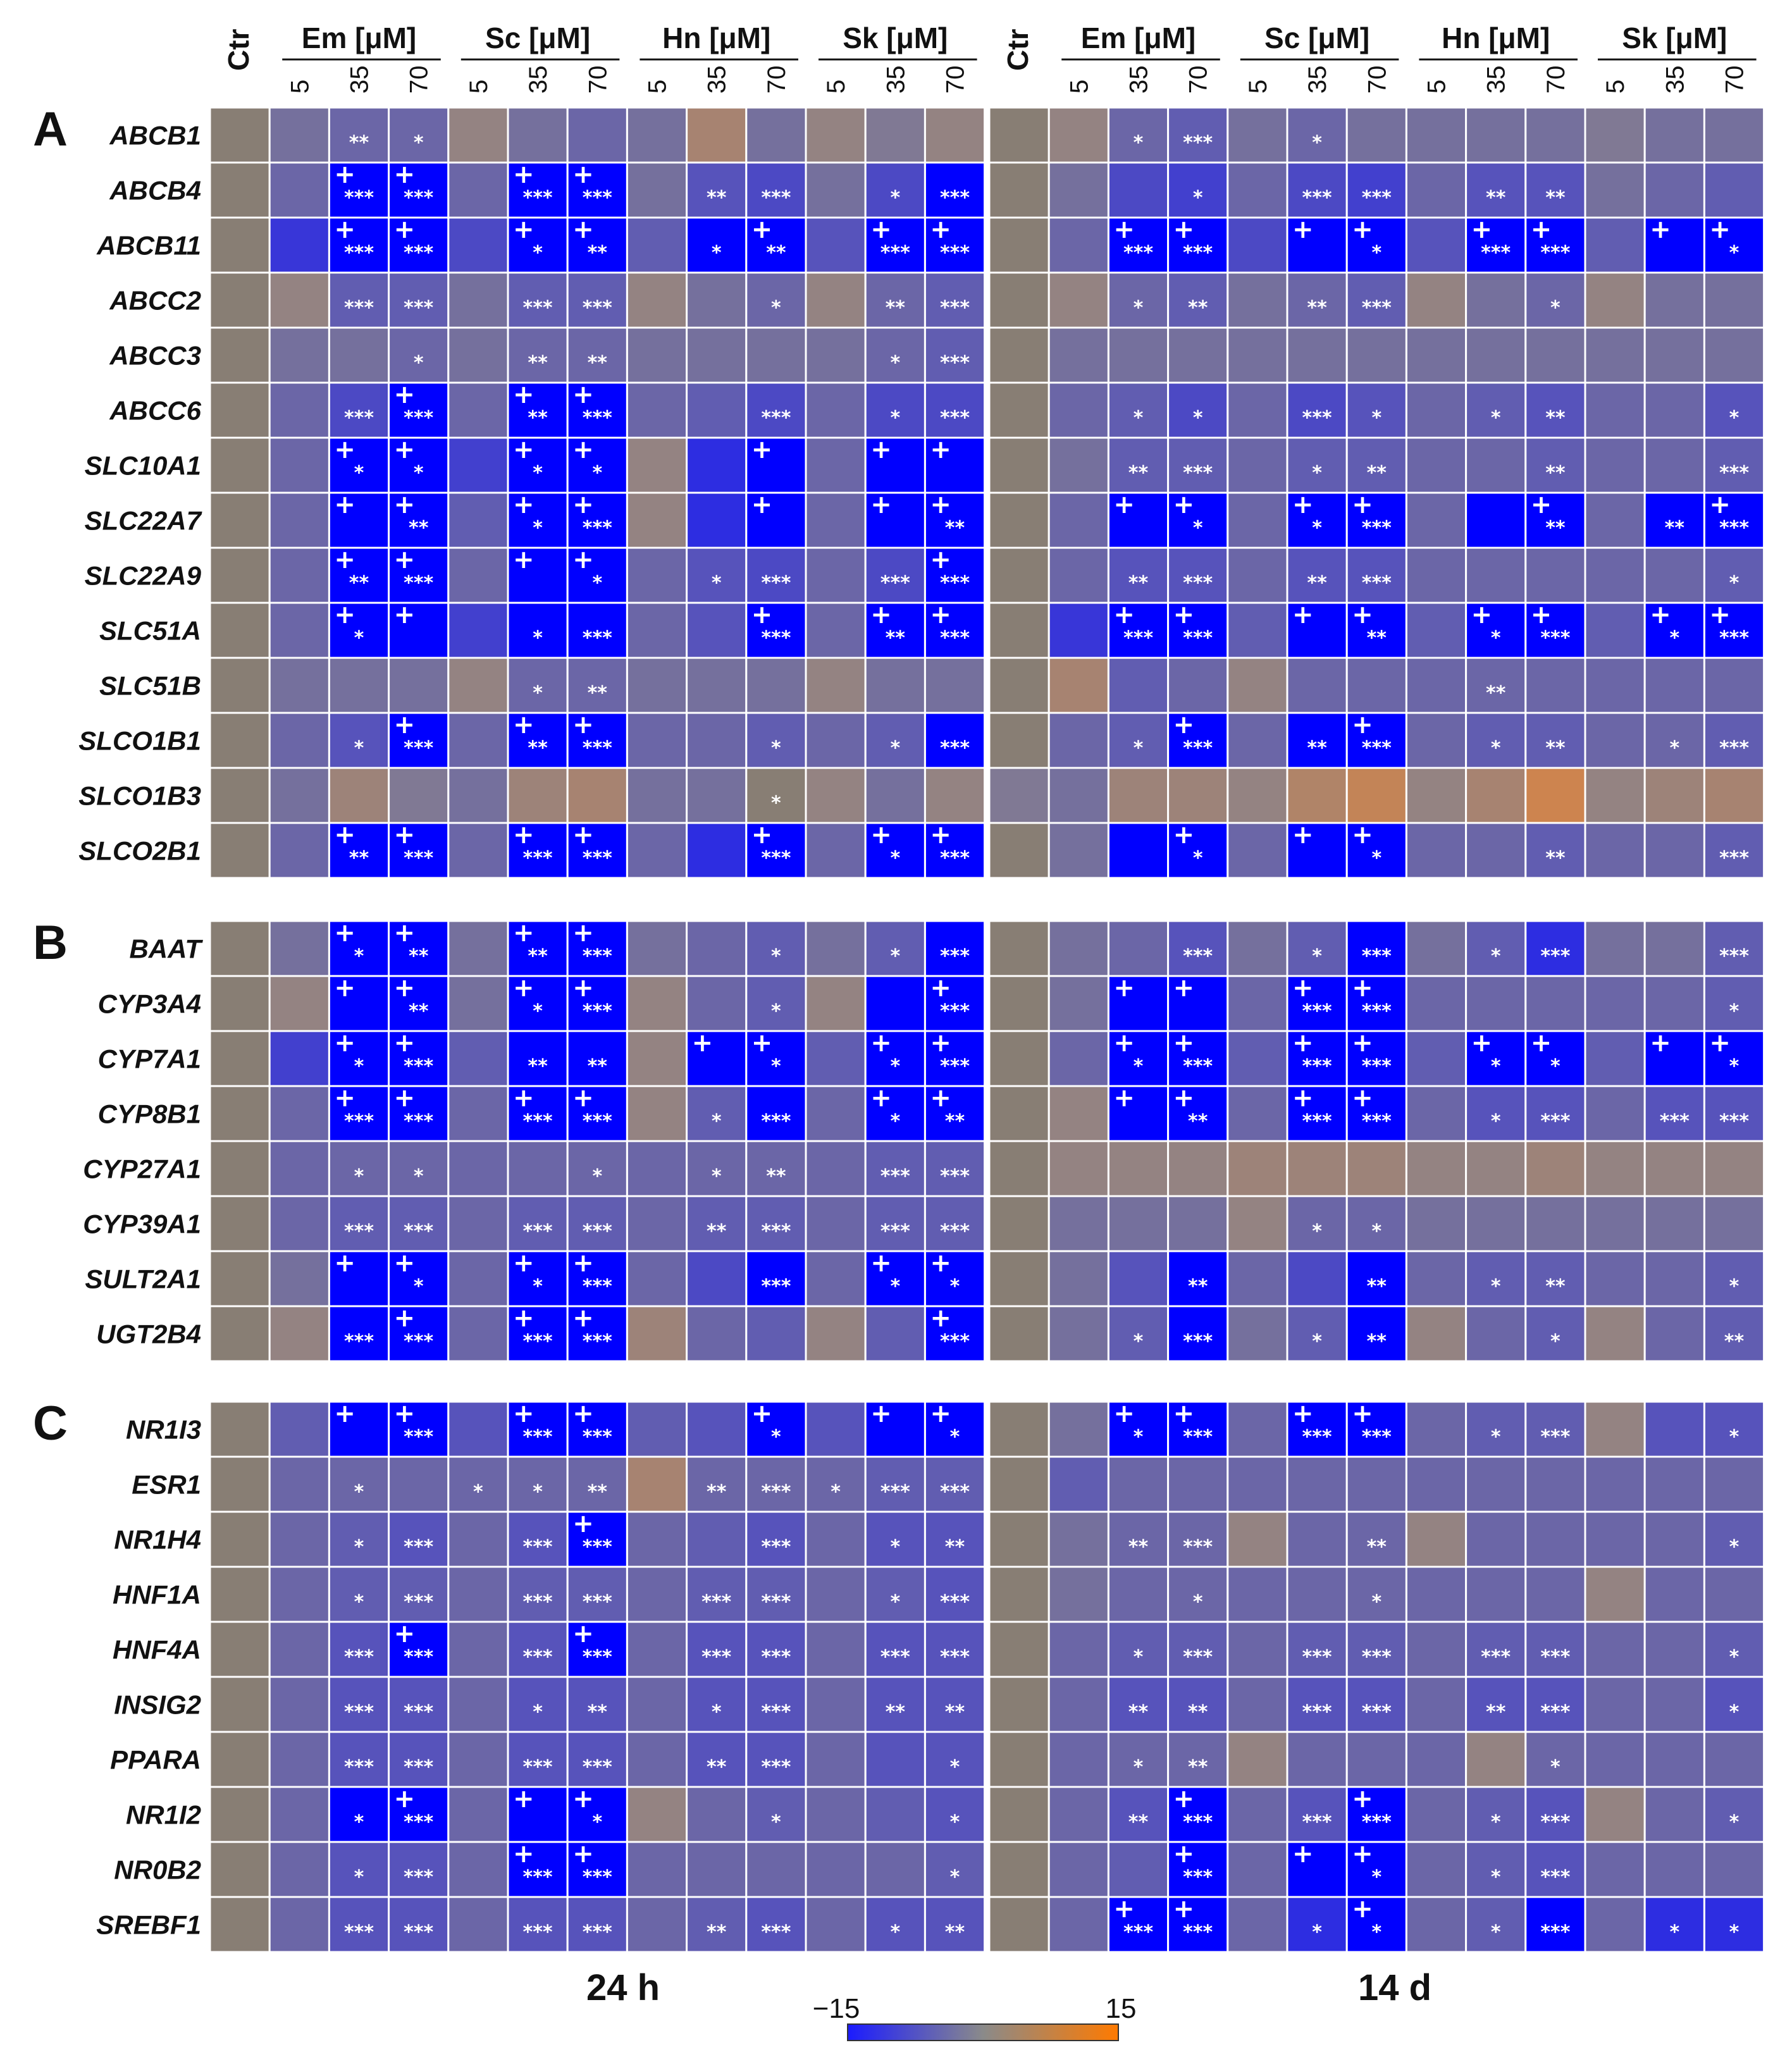 The image size is (1792, 2057). What do you see at coordinates (344, 229) in the screenshot?
I see `cell-abcb11-24-h-2-plus: +` at bounding box center [344, 229].